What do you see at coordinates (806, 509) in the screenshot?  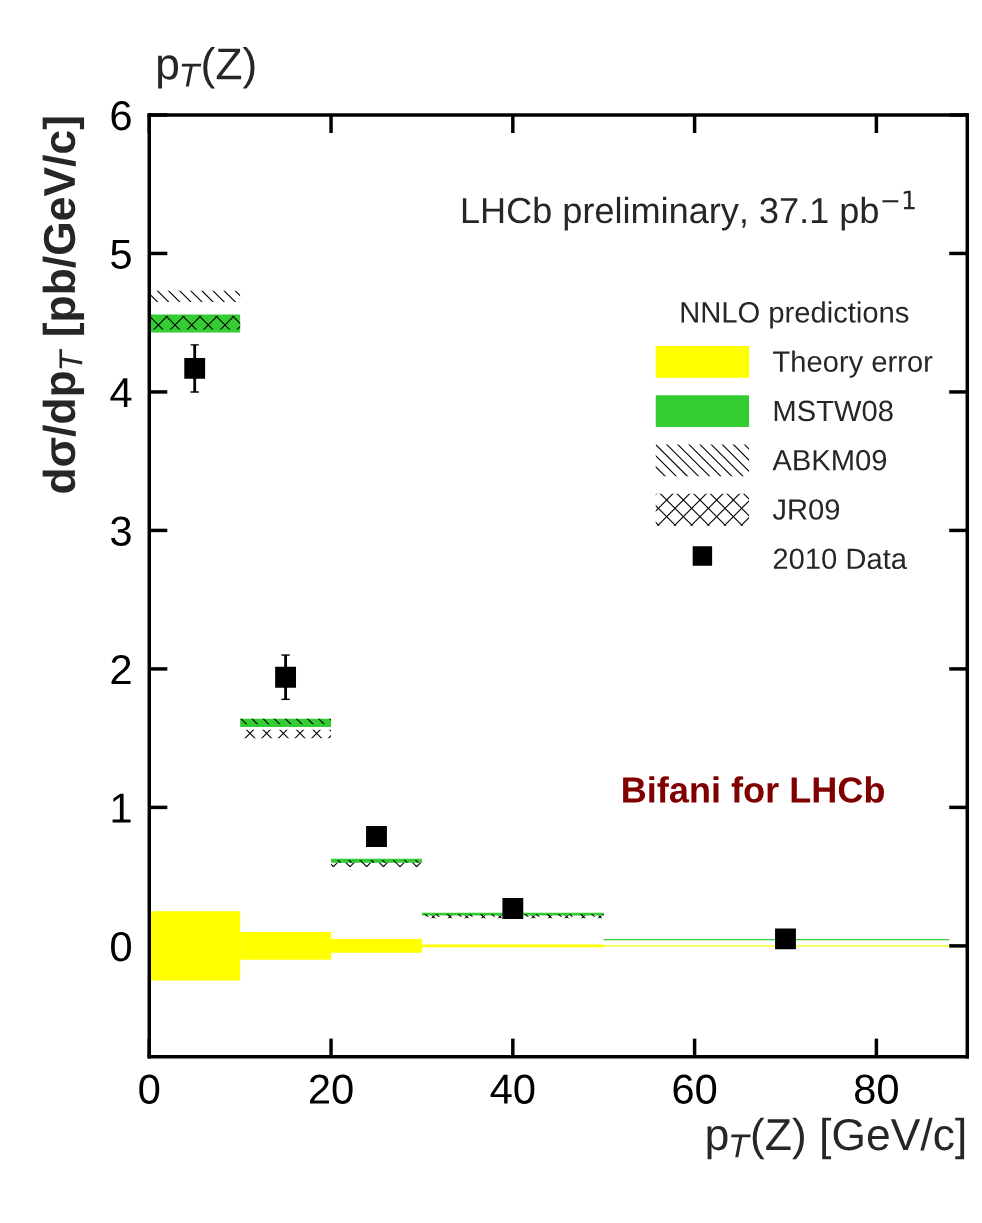 I see `legend-label: JR09` at bounding box center [806, 509].